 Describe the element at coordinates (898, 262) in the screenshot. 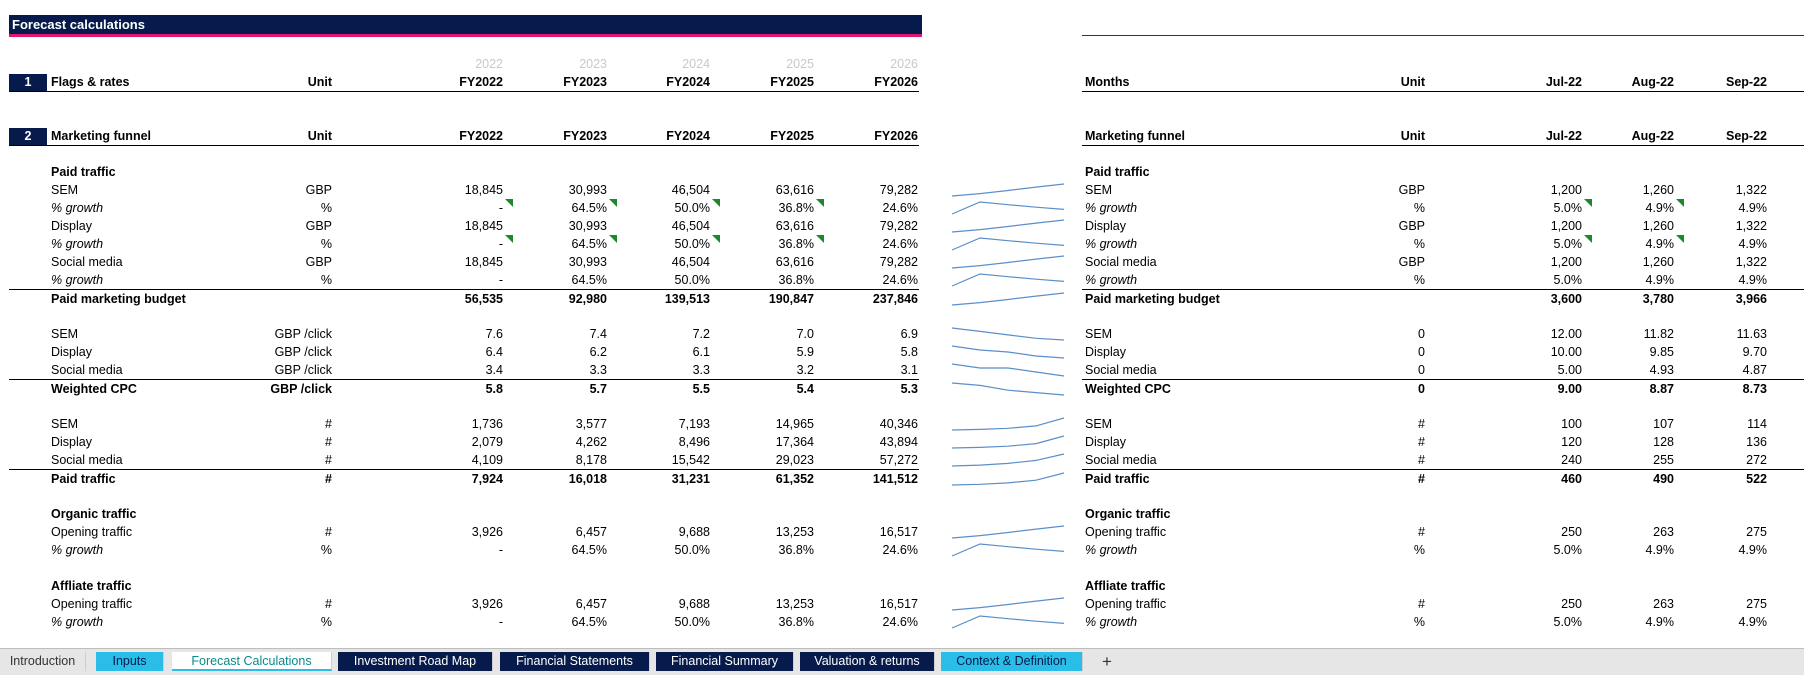

I see `value-cell: 79,282` at that location.